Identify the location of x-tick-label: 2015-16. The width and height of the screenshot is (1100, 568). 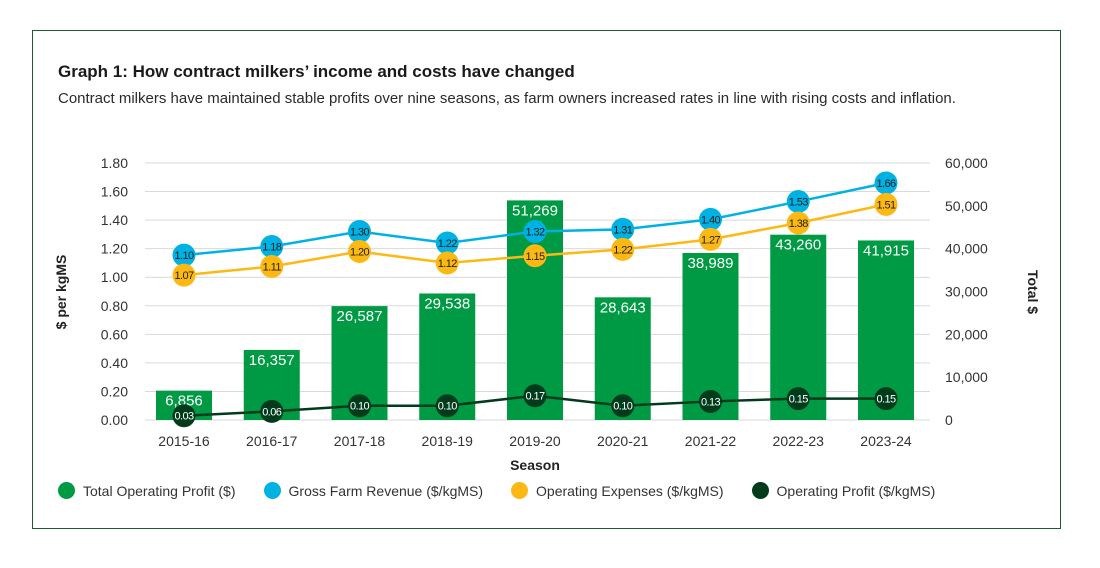
(184, 441).